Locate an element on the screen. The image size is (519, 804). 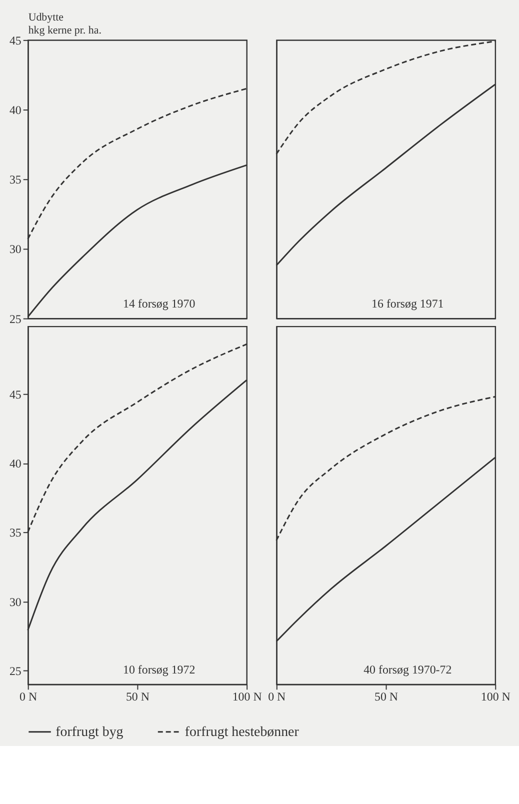
annotation: 40 forsøg 1970-72 is located at coordinates (408, 669).